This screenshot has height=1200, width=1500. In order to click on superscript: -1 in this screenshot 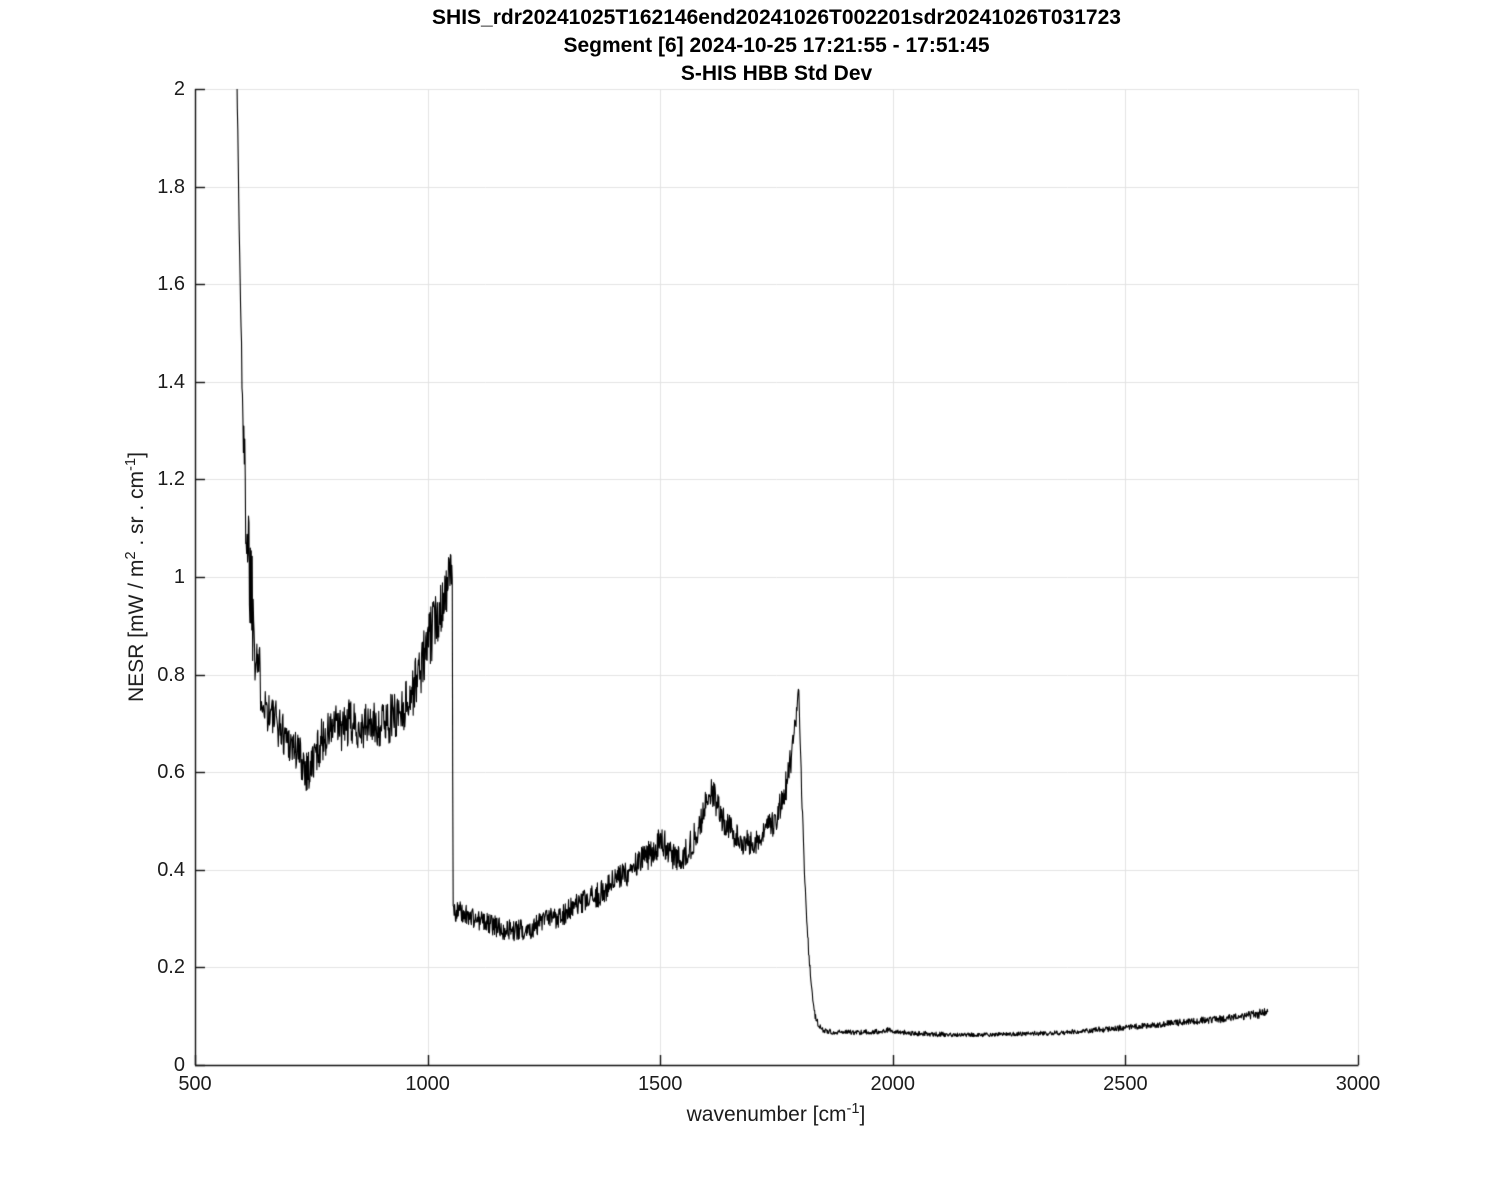, I will do `click(853, 1108)`.